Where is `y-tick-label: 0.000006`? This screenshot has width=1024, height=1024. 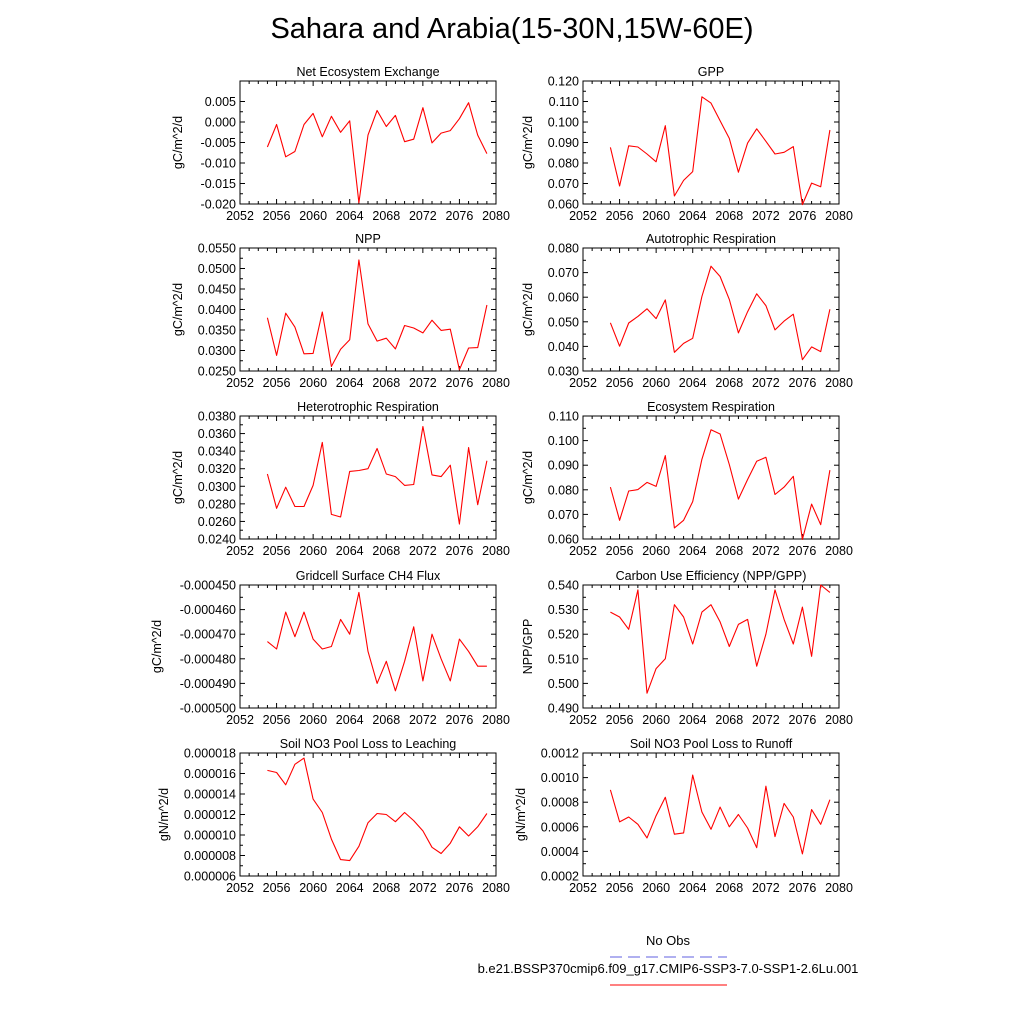 y-tick-label: 0.000006 is located at coordinates (210, 877).